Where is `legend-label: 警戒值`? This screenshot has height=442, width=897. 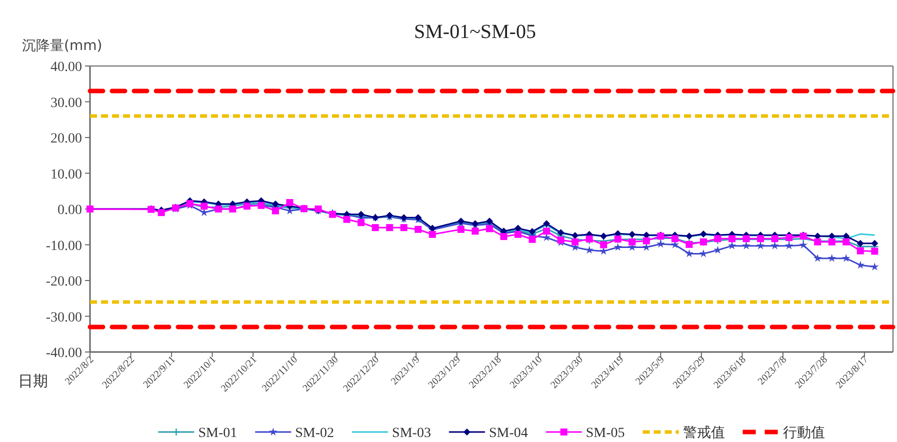
legend-label: 警戒值 is located at coordinates (703, 433).